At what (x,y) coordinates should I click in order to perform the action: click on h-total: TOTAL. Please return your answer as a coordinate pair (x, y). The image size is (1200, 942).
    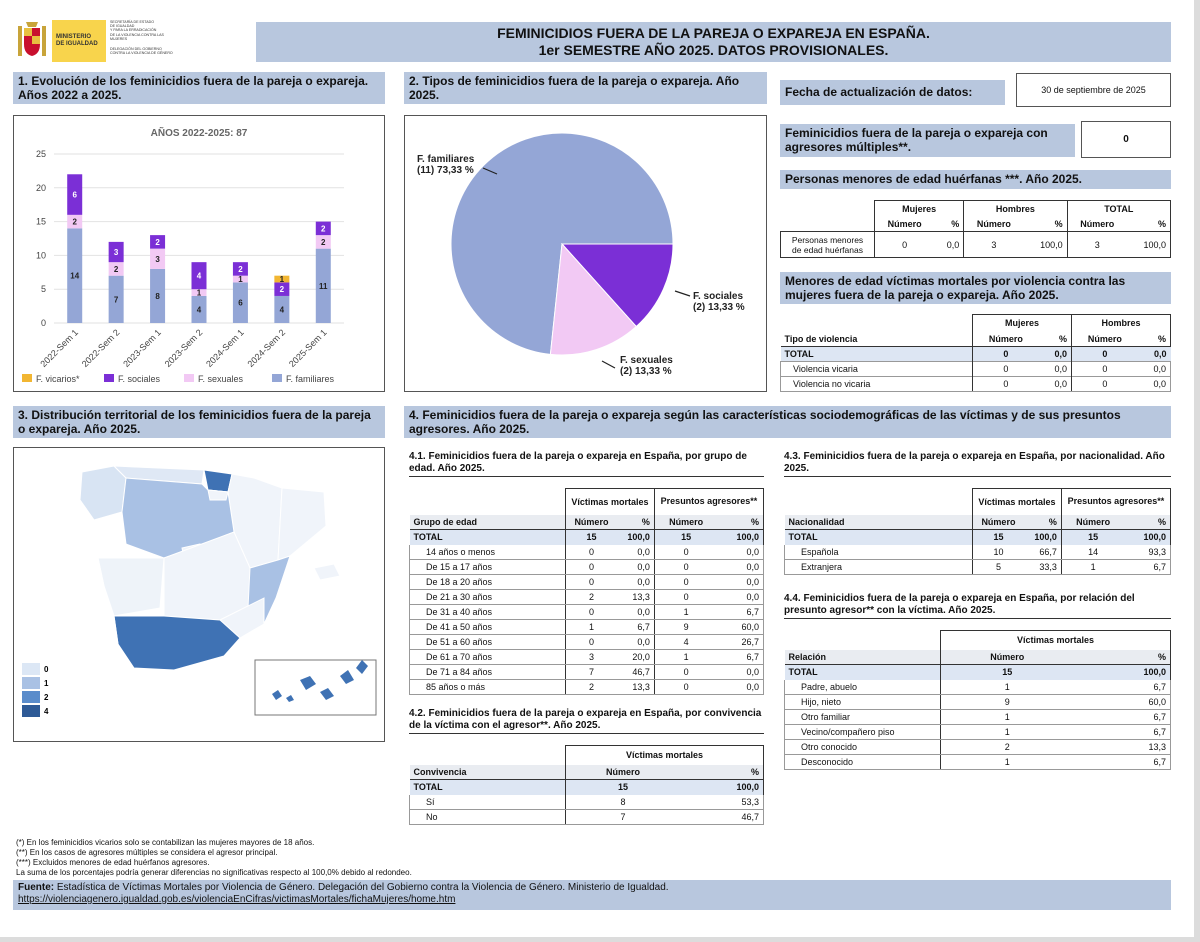
    Looking at the image, I should click on (1119, 208).